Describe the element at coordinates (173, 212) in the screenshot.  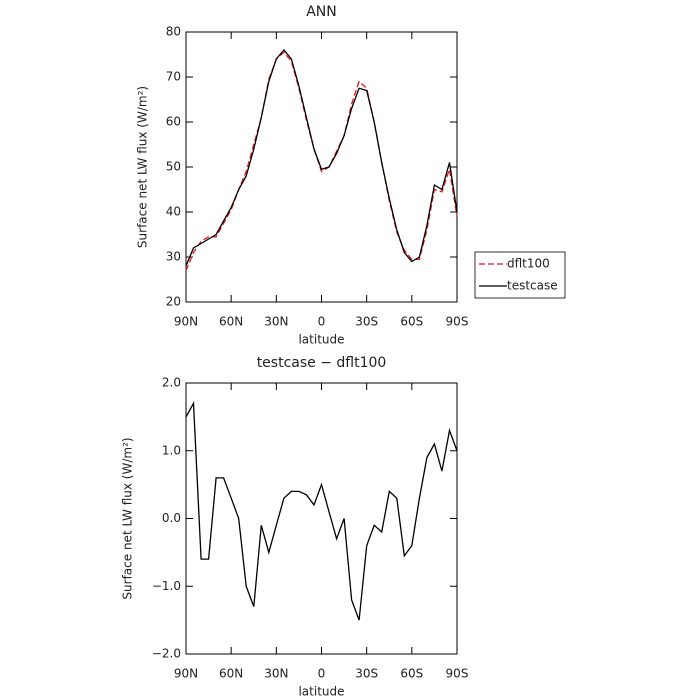
I see `y-tick-label: 40` at that location.